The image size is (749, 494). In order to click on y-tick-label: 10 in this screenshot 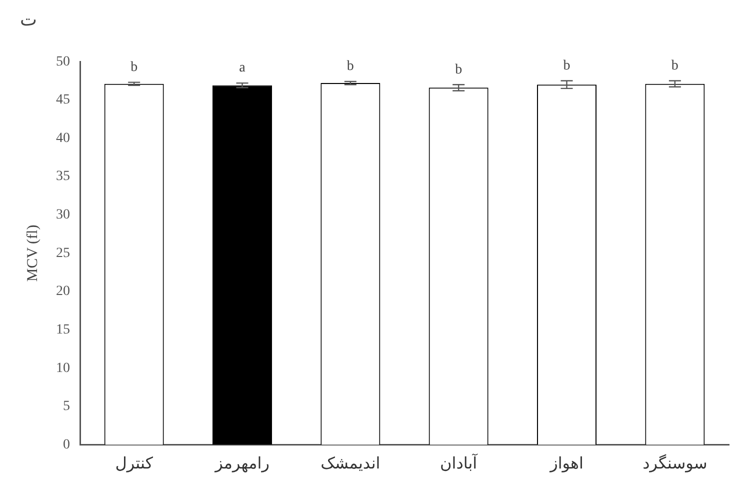, I will do `click(63, 368)`.